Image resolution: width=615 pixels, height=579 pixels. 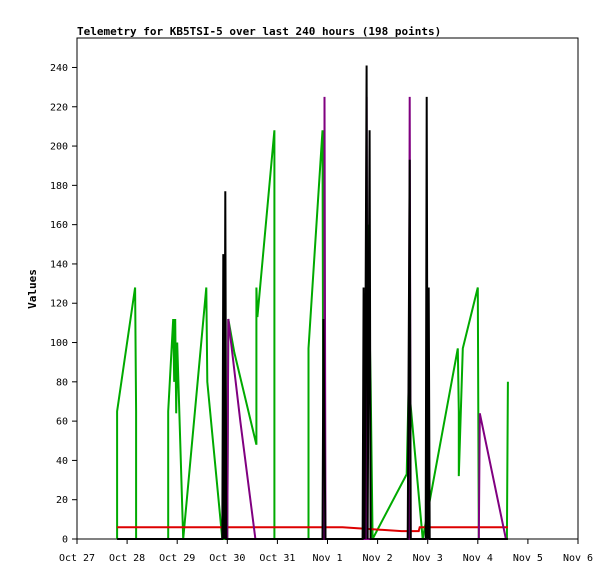 What do you see at coordinates (177, 558) in the screenshot?
I see `x-tick-label: Oct 29` at bounding box center [177, 558].